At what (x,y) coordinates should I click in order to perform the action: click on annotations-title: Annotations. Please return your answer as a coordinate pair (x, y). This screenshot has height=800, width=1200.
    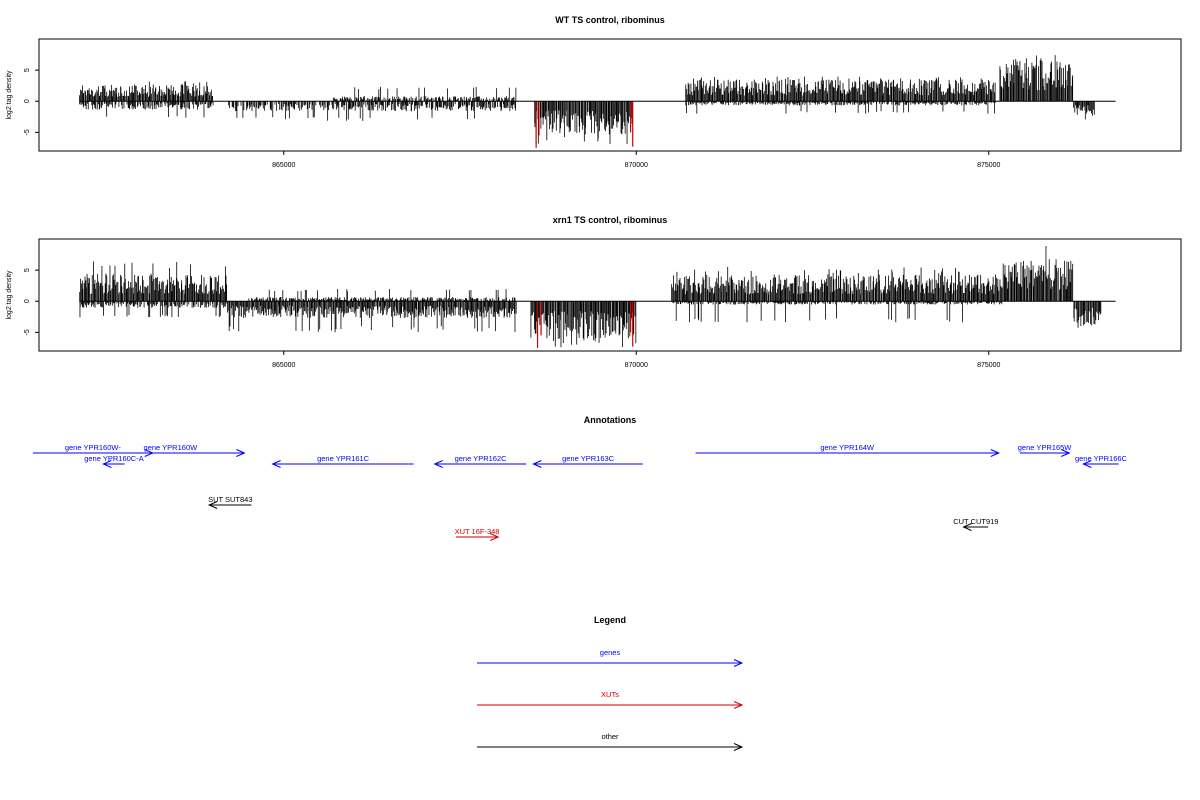
    Looking at the image, I should click on (610, 420).